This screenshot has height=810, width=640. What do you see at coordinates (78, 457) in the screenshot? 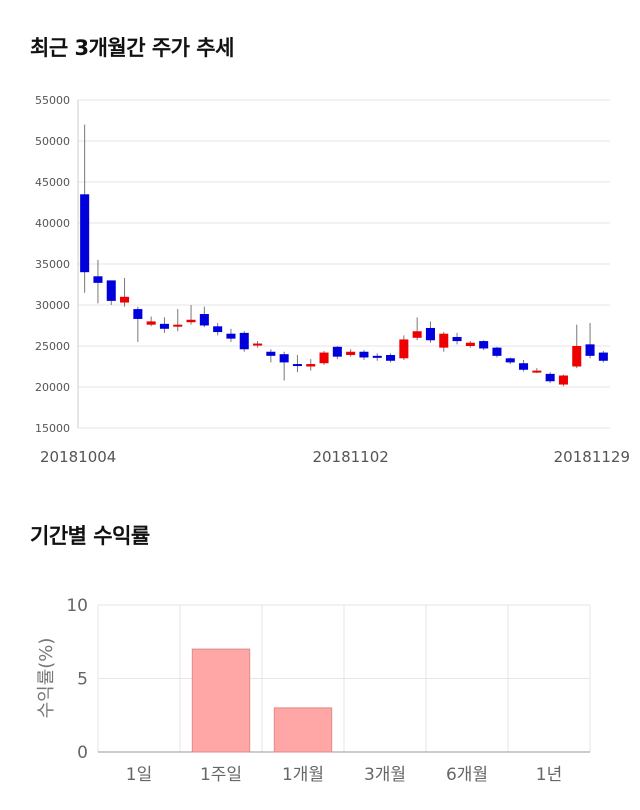
I see `x-tick-label: 20181004` at bounding box center [78, 457].